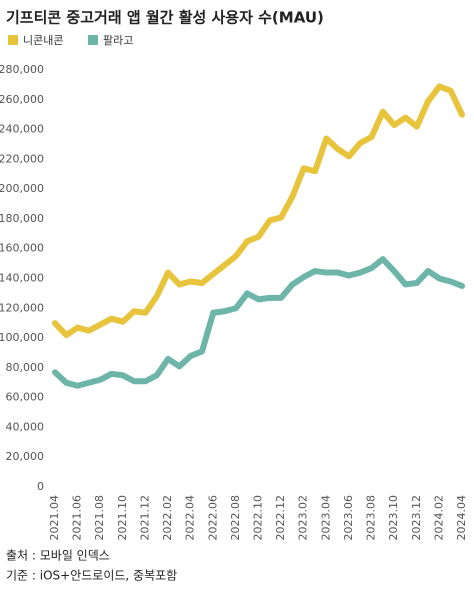 This screenshot has width=474, height=590. Describe the element at coordinates (40, 486) in the screenshot. I see `y-tick-label: 0` at that location.